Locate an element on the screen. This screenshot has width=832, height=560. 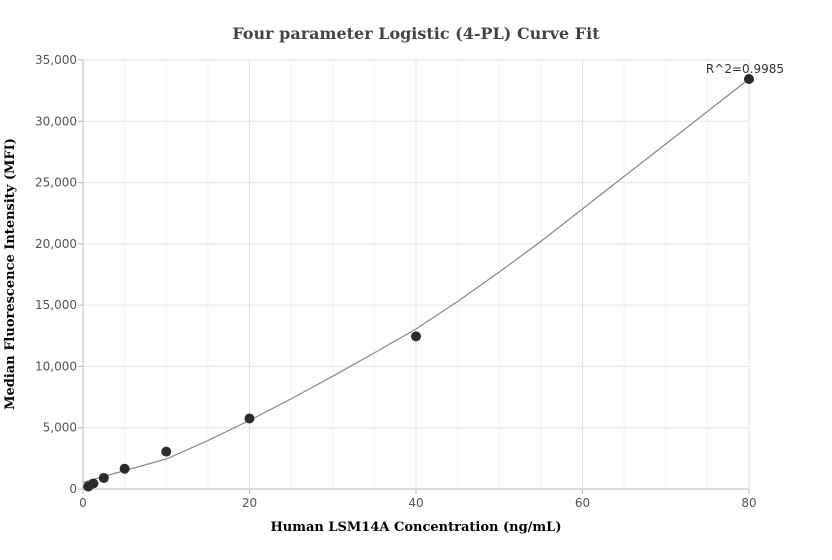
y-tick-label: 5,000 is located at coordinates (60, 428).